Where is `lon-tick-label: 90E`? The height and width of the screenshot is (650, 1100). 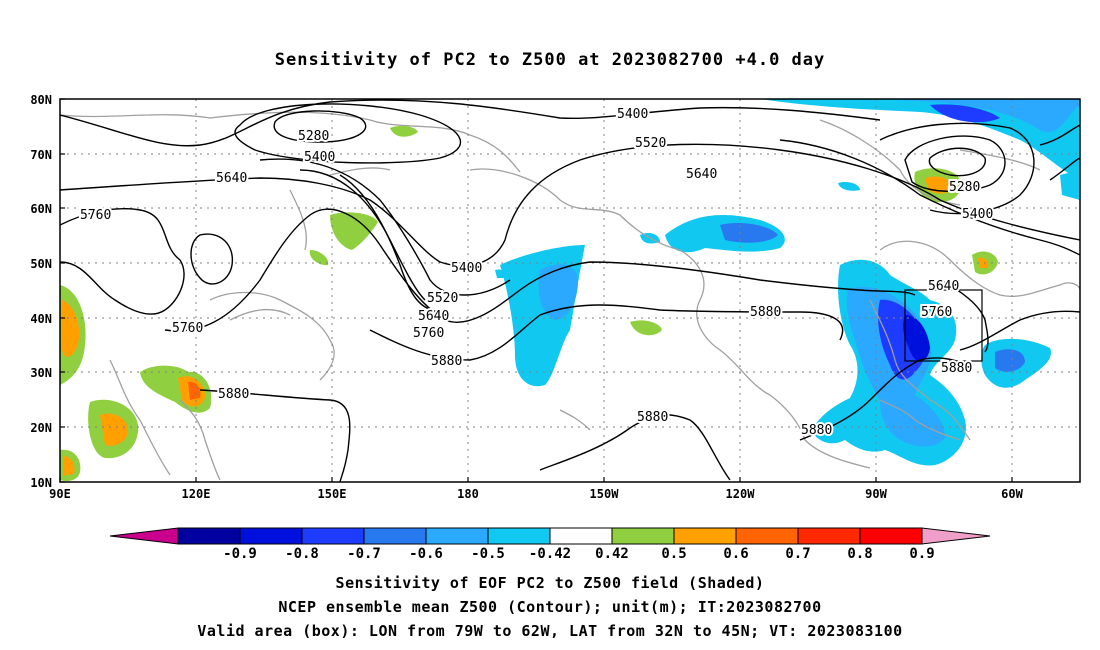
lon-tick-label: 90E is located at coordinates (60, 494).